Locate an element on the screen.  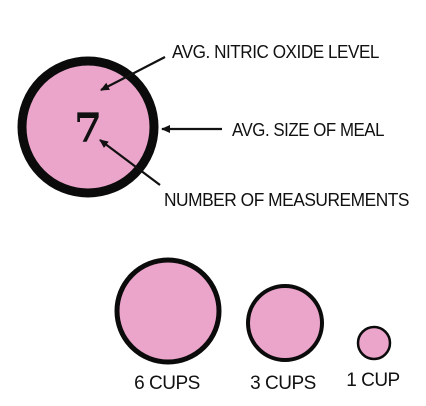
label-meal-size: AVG. SIZE OF MEAL is located at coordinates (308, 129).